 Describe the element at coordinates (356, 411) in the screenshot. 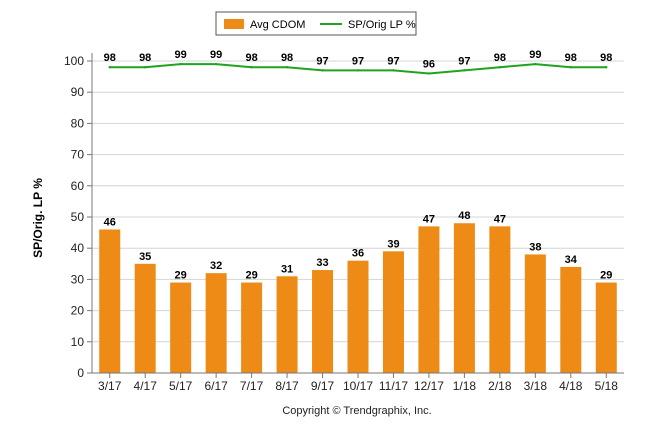

I see `copyright-text: Copyright © Trendgraphix, Inc.` at that location.